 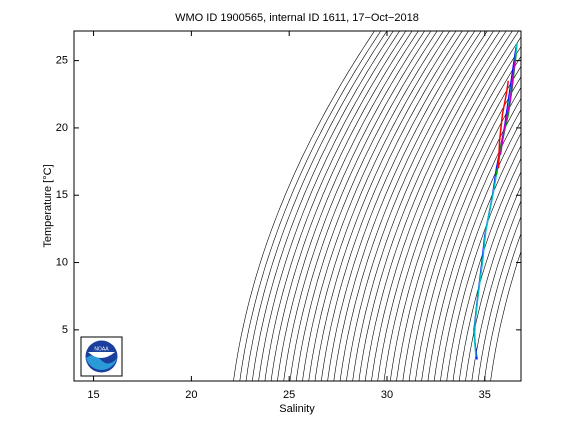 I want to click on y-axis-label: Temperature [°C], so click(x=48, y=205).